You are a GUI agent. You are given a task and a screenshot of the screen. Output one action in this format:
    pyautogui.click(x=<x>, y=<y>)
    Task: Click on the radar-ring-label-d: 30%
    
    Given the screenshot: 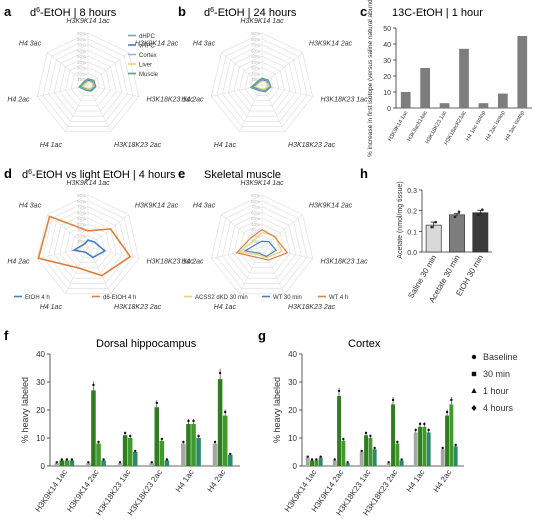 What is the action you would take?
    pyautogui.click(x=81, y=230)
    